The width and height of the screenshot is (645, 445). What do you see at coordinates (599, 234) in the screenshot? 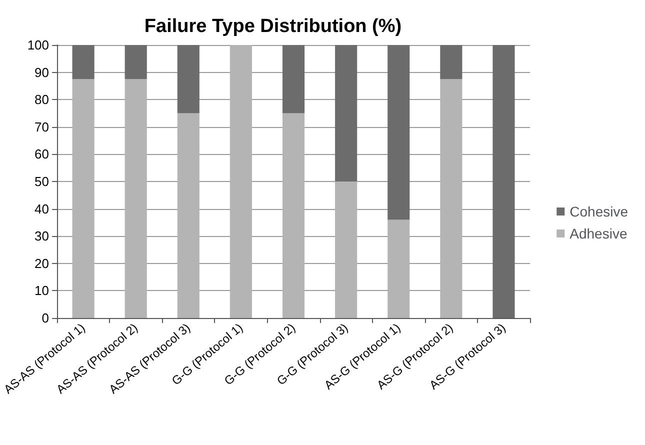
I see `legend-label: Adhesive` at bounding box center [599, 234].